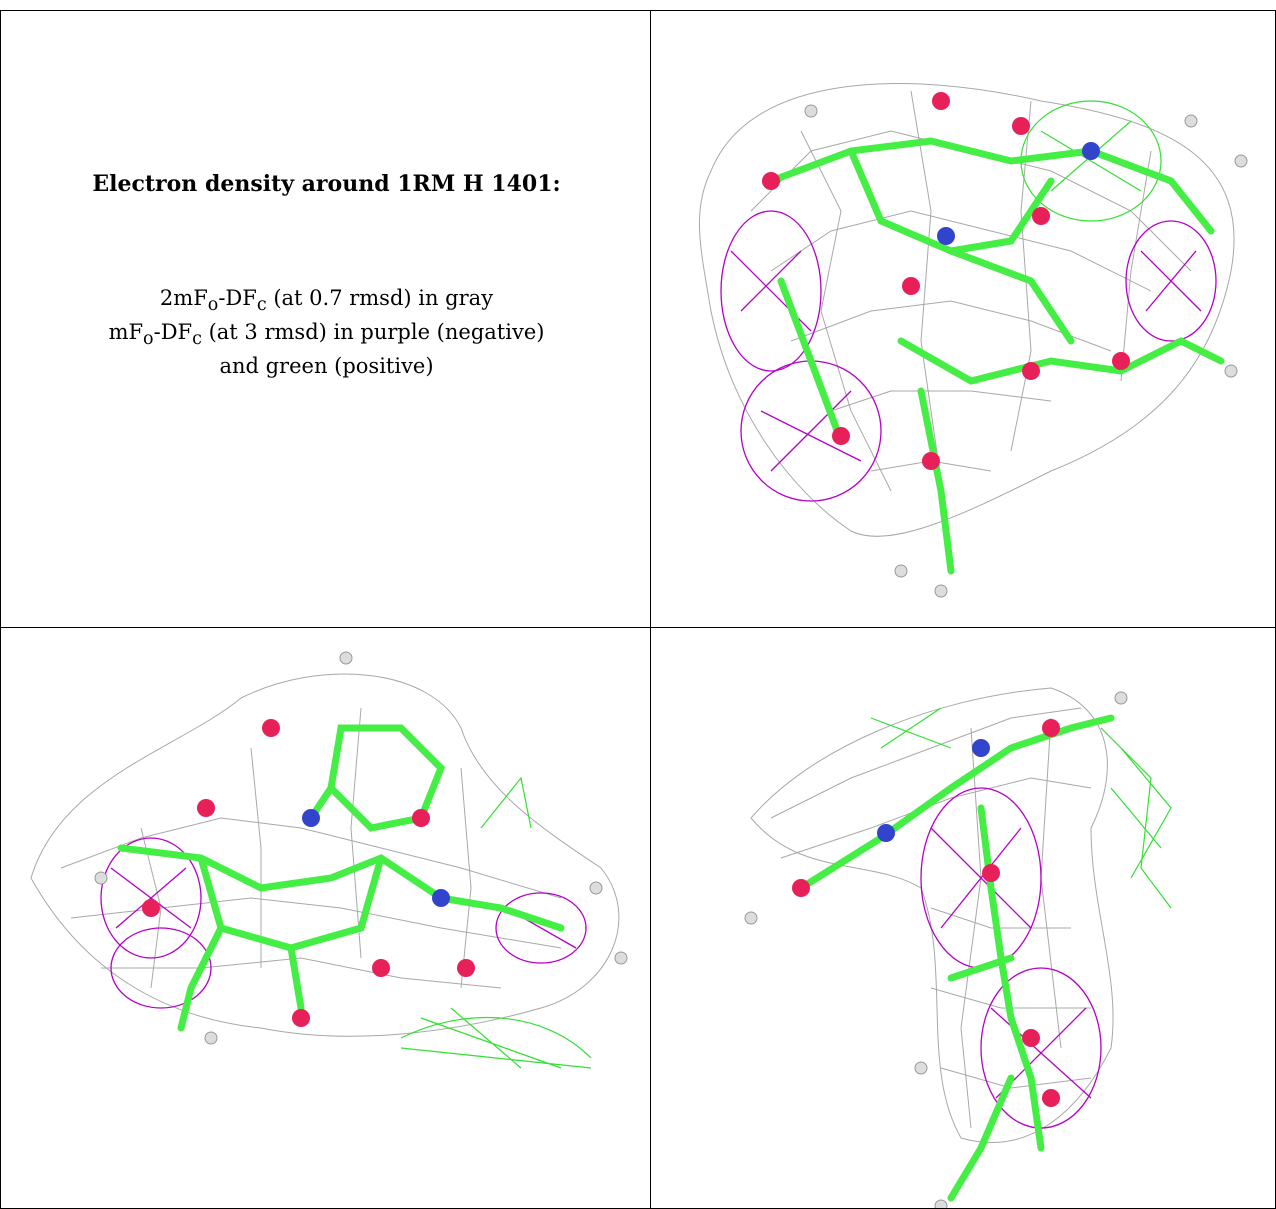 This screenshot has width=1276, height=1209. I want to click on map-description-gray: 2mFo-DFc (at 0.7 rmsd) in gray, so click(326, 301).